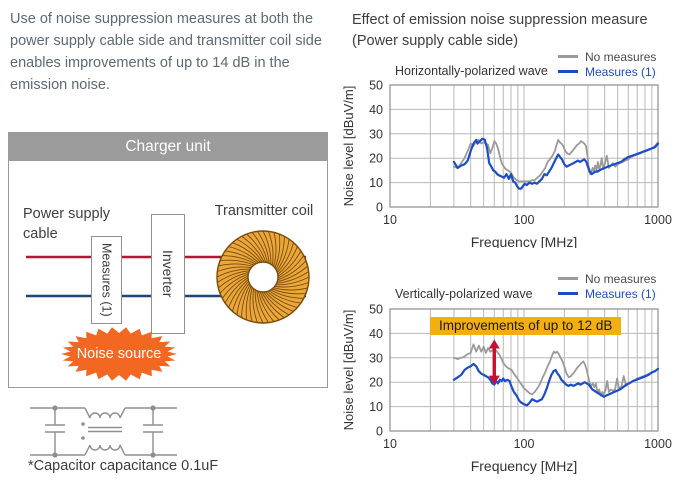 This screenshot has width=680, height=490. Describe the element at coordinates (103, 431) in the screenshot. I see `capacitor-filter-schematic` at that location.